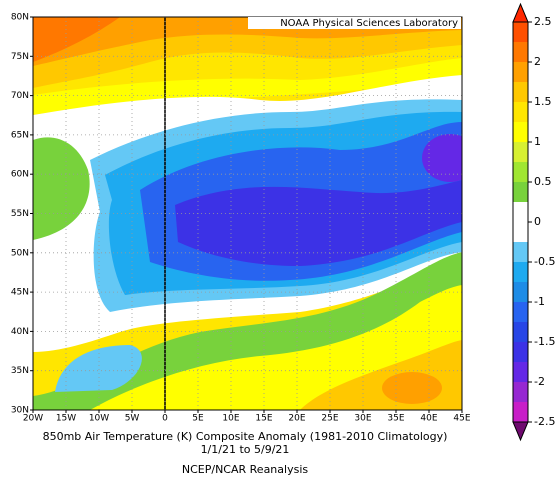 The height and width of the screenshot is (483, 557). Describe the element at coordinates (20, 175) in the screenshot. I see `lat-label: 60N` at that location.